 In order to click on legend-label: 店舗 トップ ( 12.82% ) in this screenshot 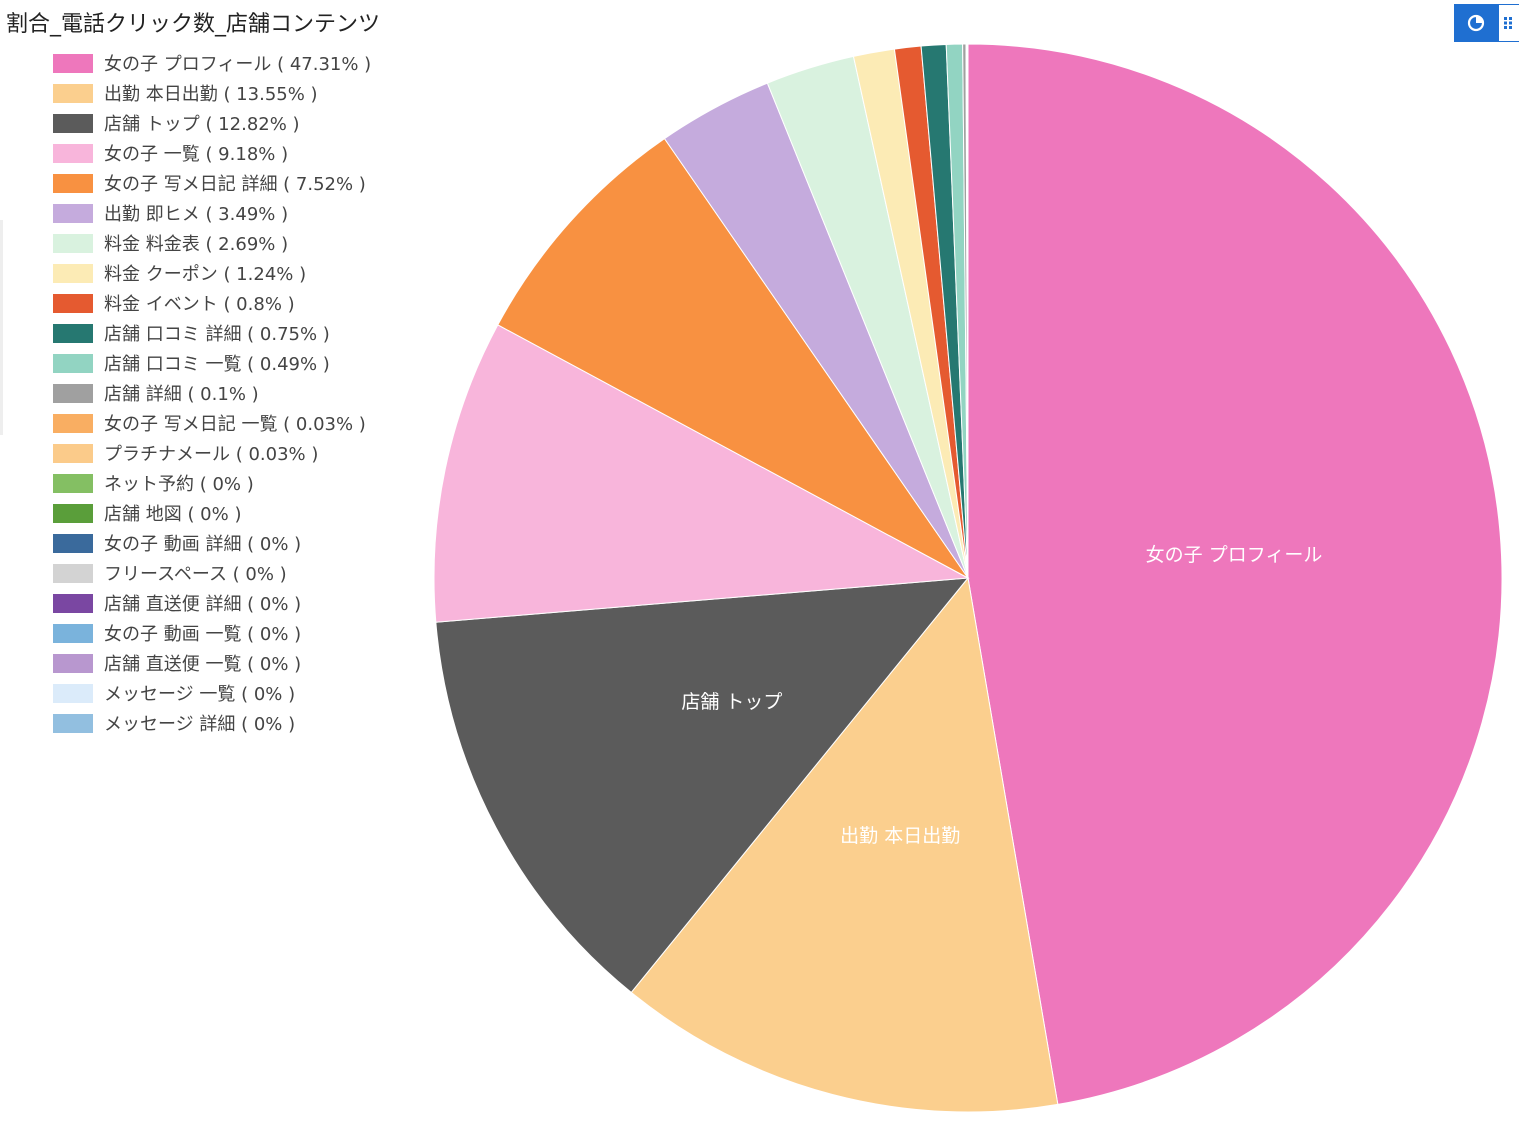, I will do `click(202, 124)`.